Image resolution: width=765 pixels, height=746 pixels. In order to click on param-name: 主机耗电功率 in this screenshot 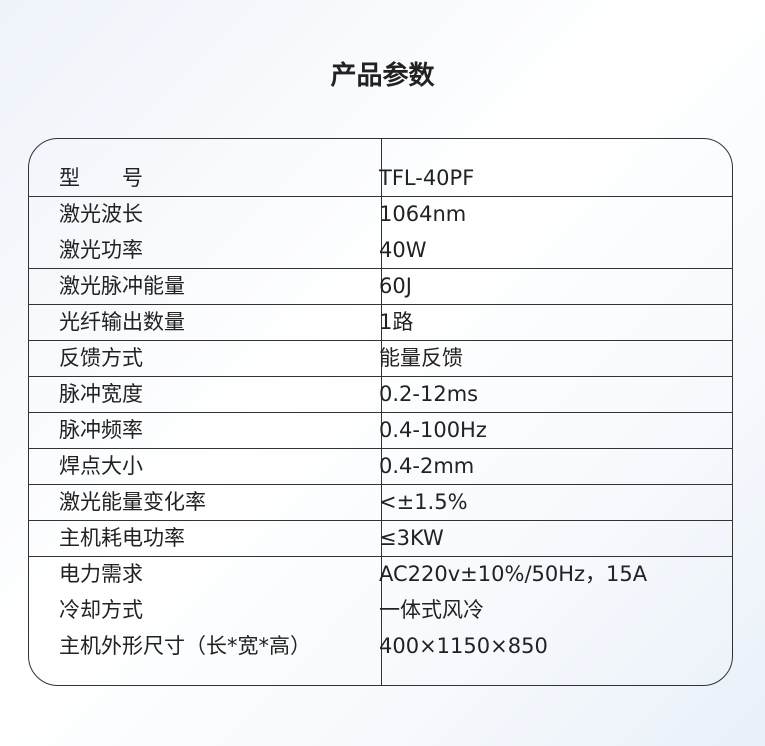, I will do `click(122, 538)`.